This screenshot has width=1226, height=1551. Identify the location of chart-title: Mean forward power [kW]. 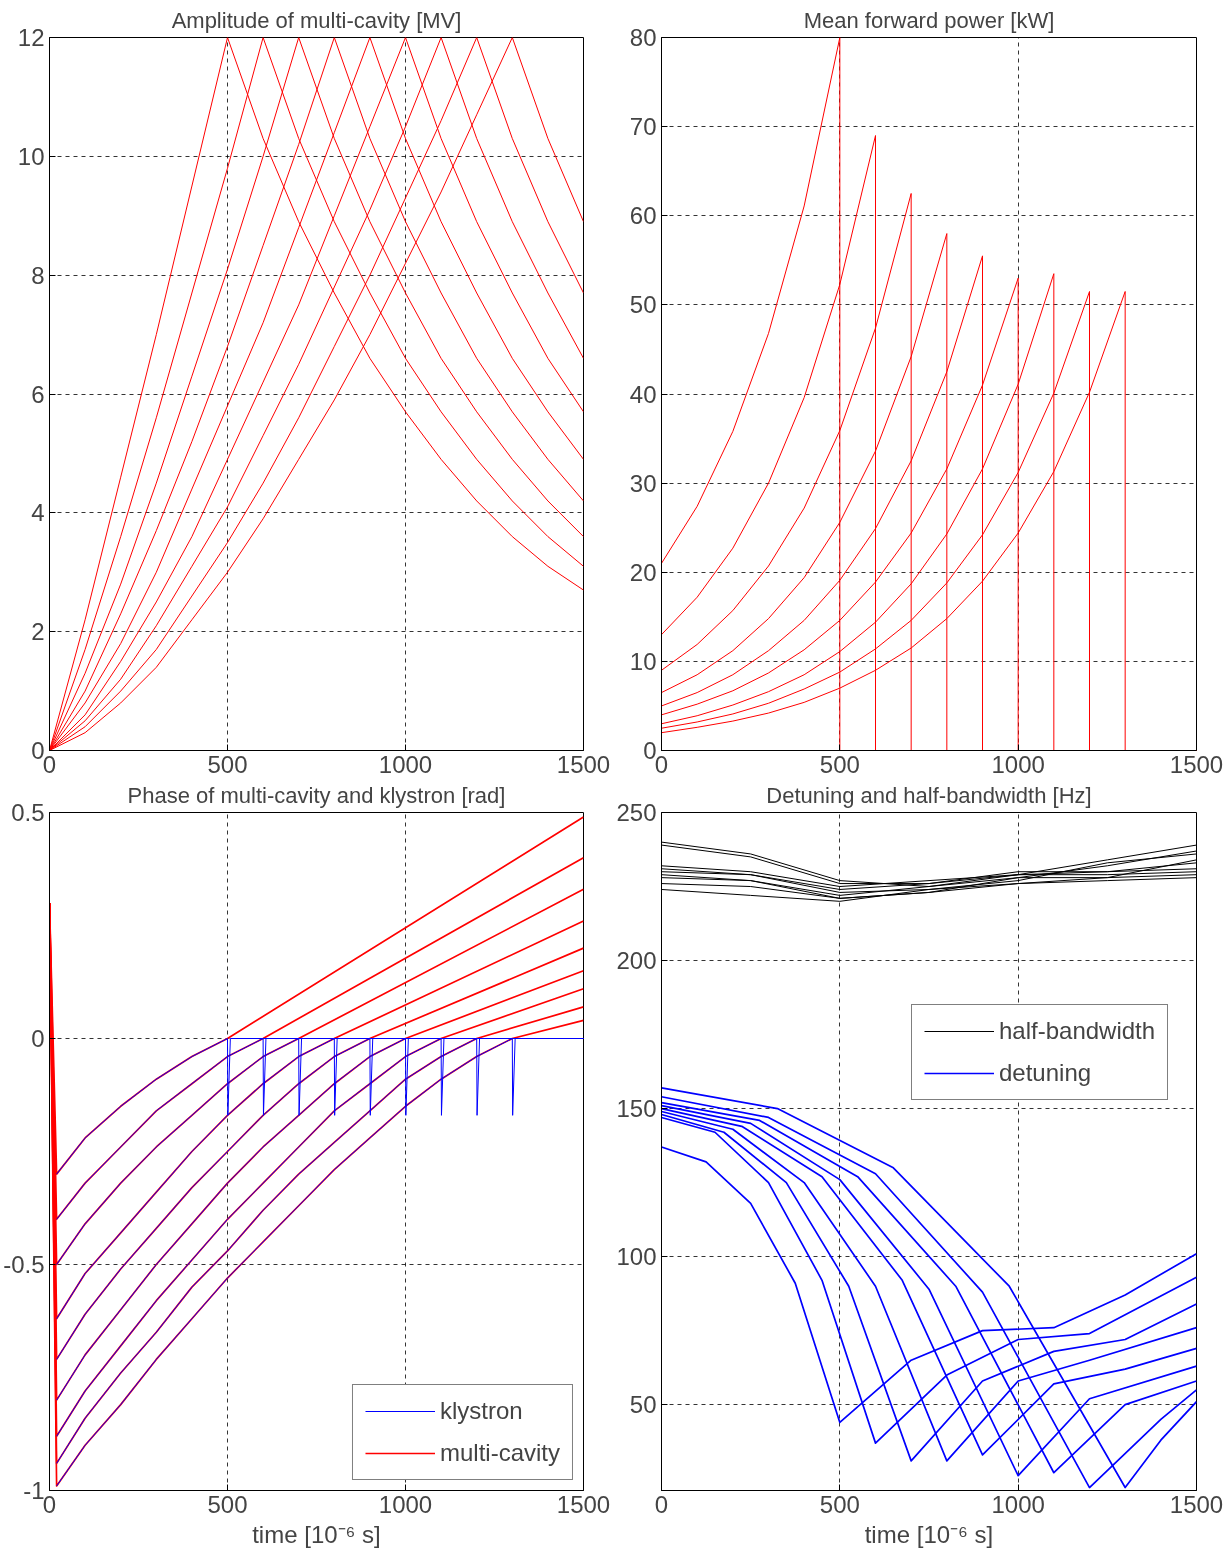
(929, 20).